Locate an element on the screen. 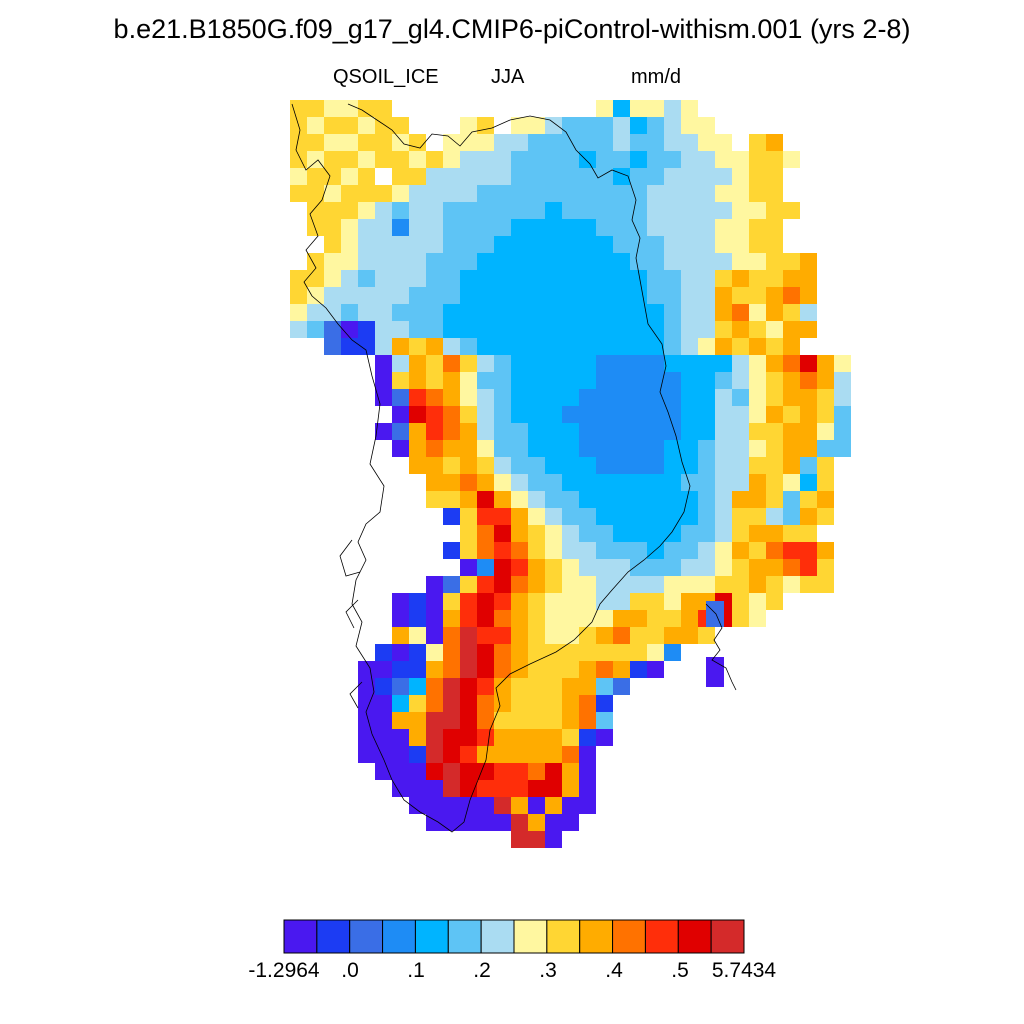  colorbar-box is located at coordinates (333, 936).